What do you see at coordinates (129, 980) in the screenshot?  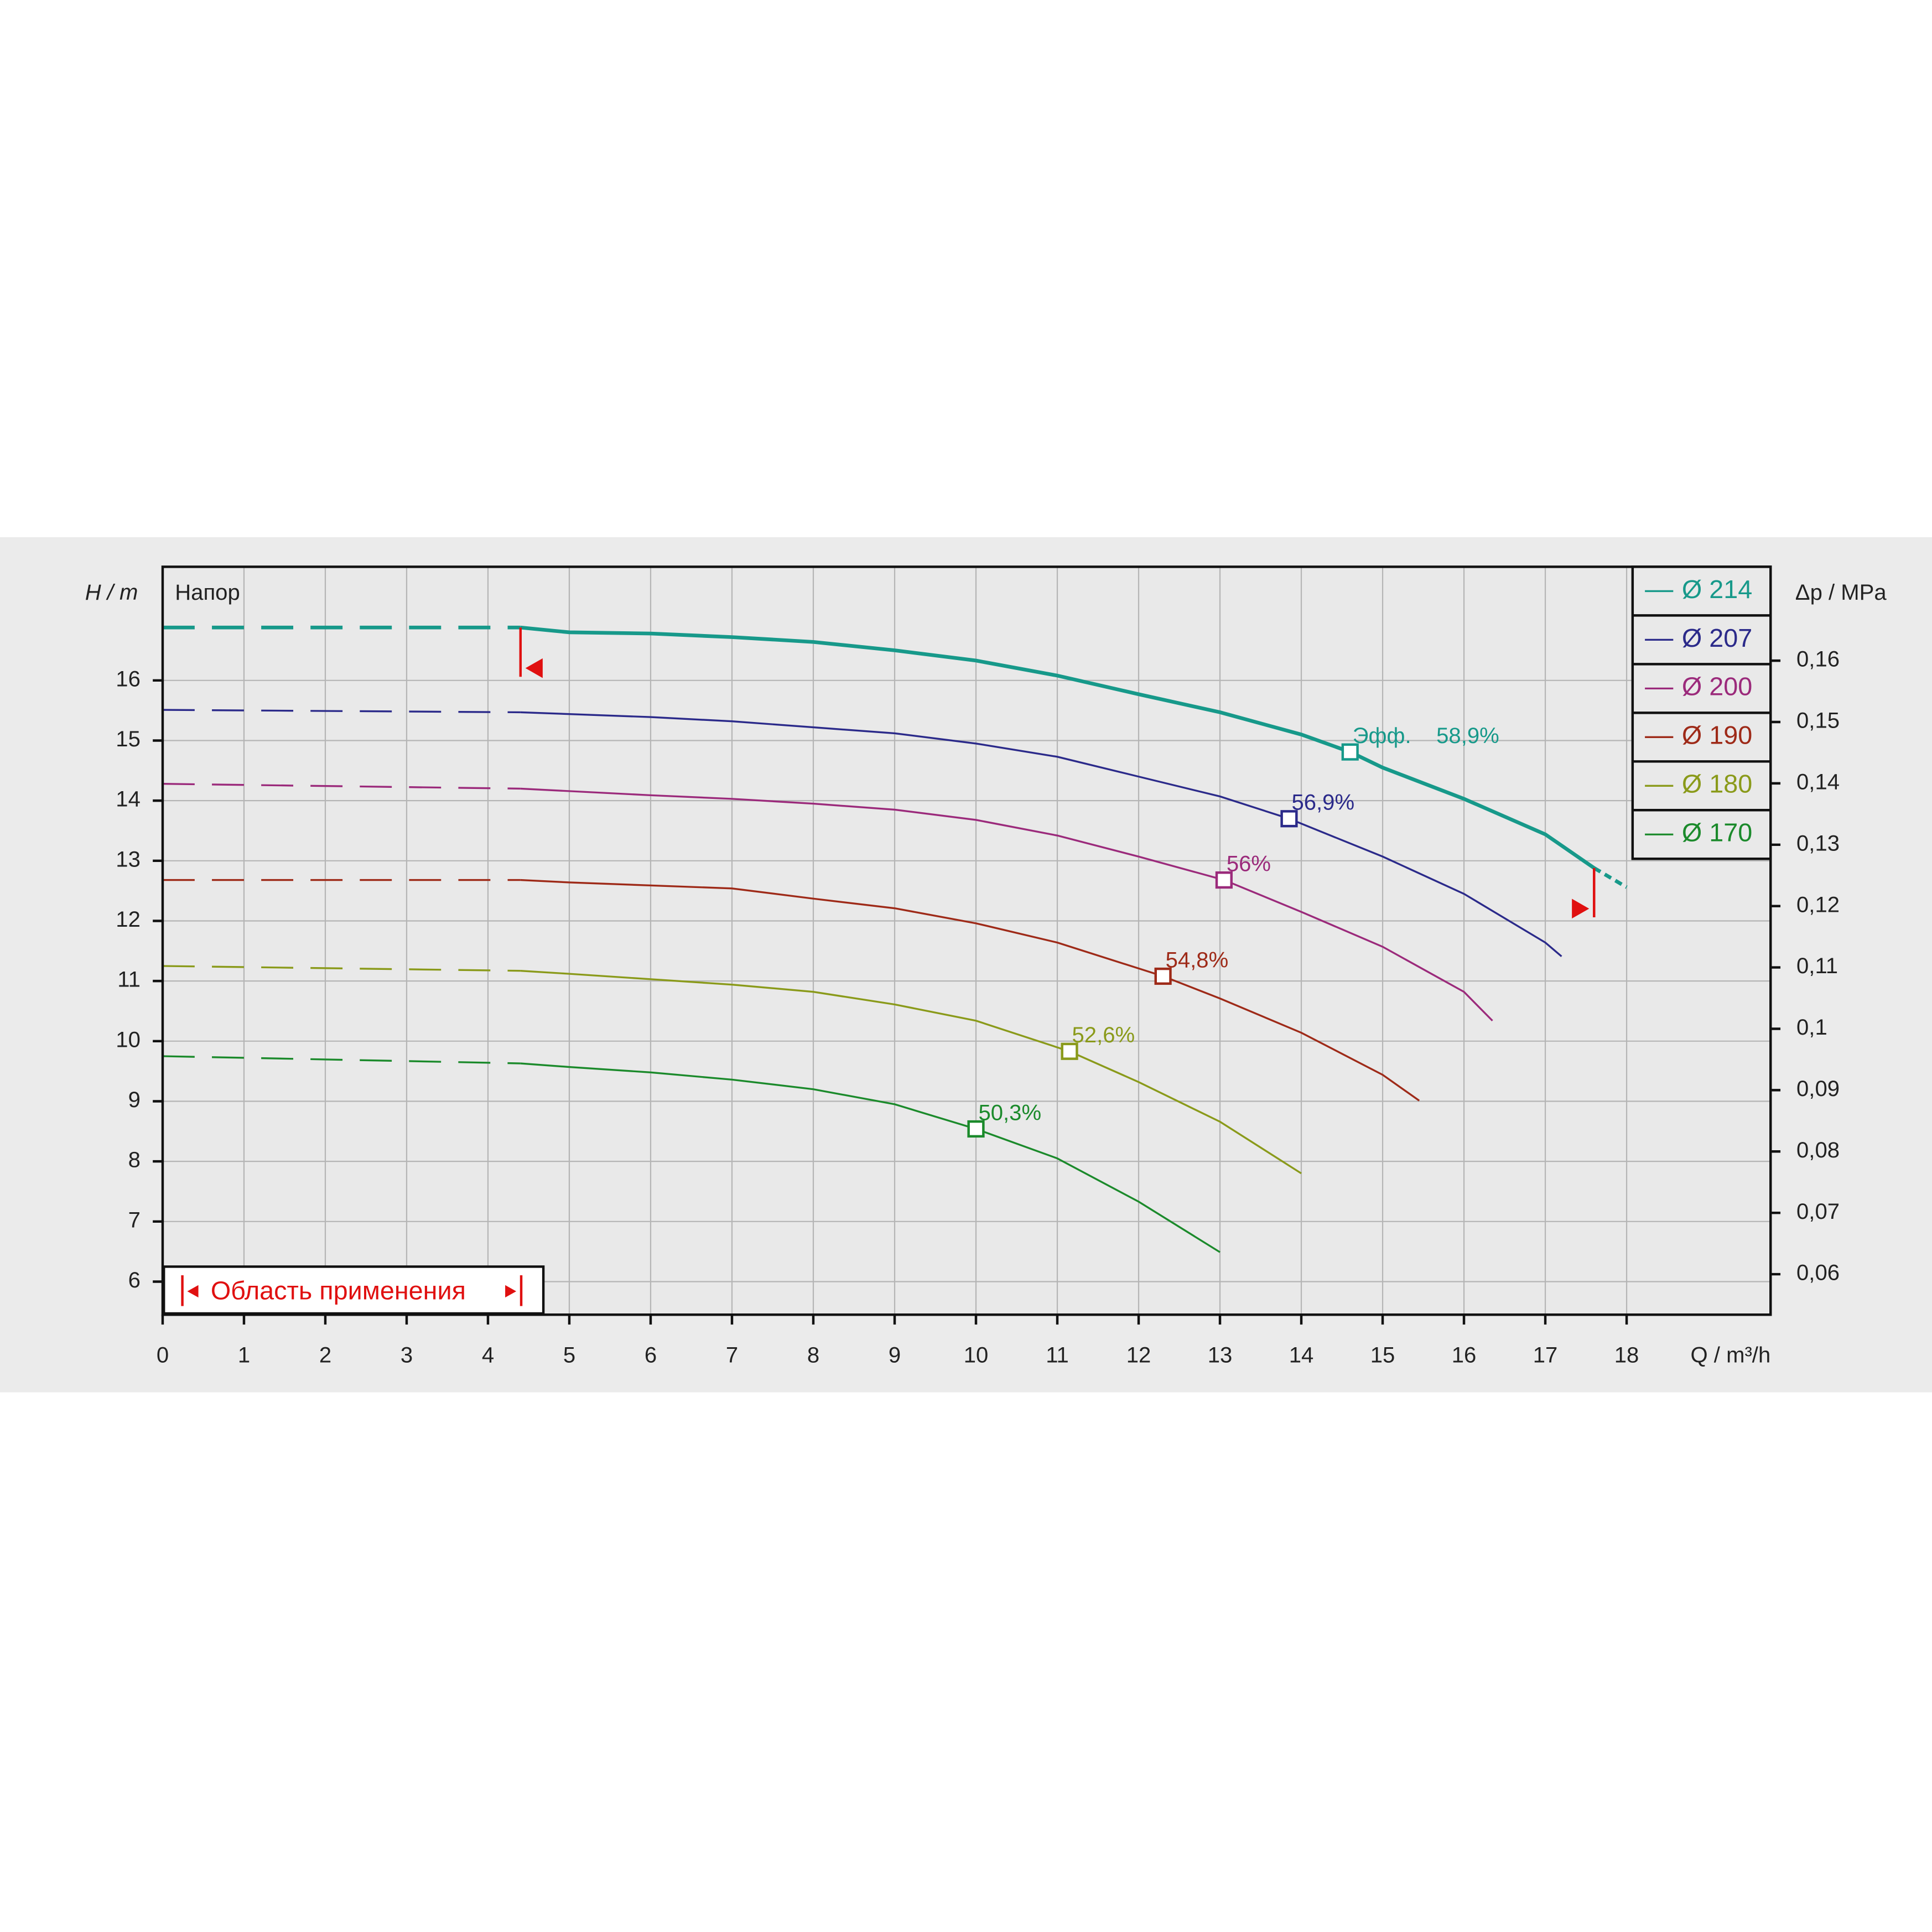 I see `y-tick-label: 11` at bounding box center [129, 980].